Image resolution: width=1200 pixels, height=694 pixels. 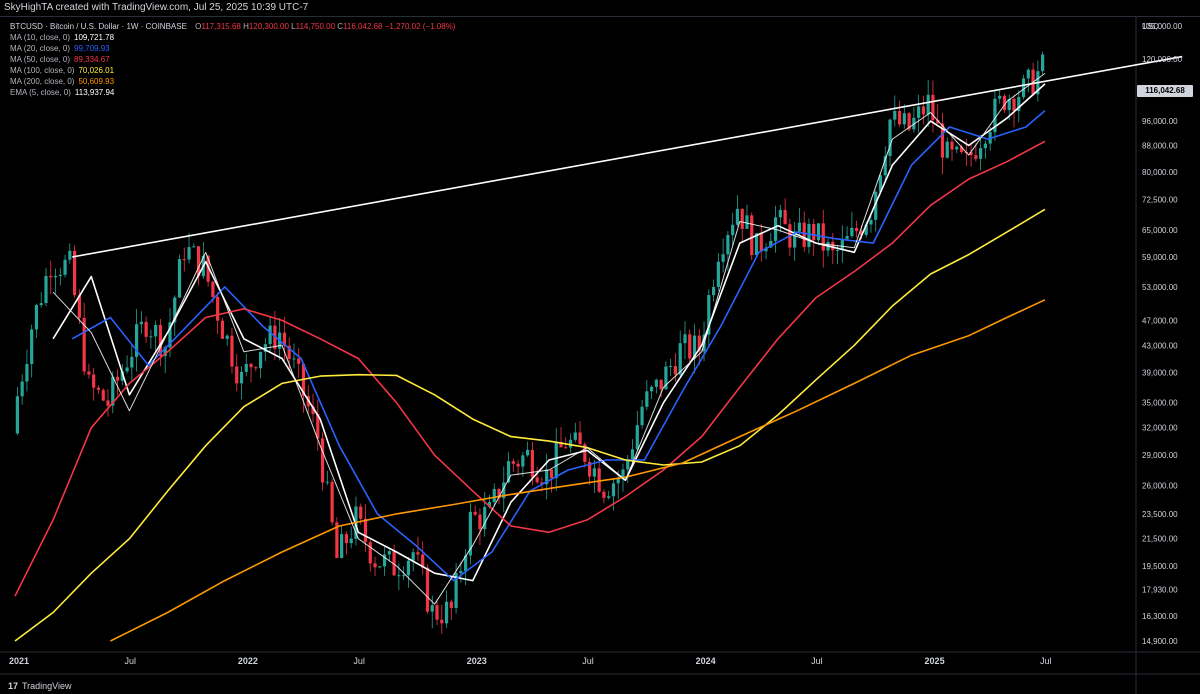 What do you see at coordinates (1160, 287) in the screenshot?
I see `y-tick-label: 53,000.00` at bounding box center [1160, 287].